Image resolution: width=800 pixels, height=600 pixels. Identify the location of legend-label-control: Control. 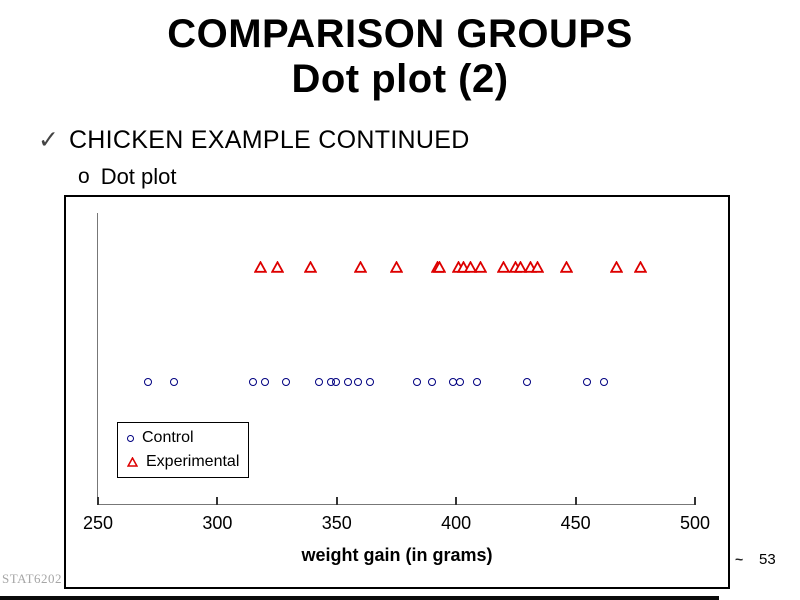
(168, 437).